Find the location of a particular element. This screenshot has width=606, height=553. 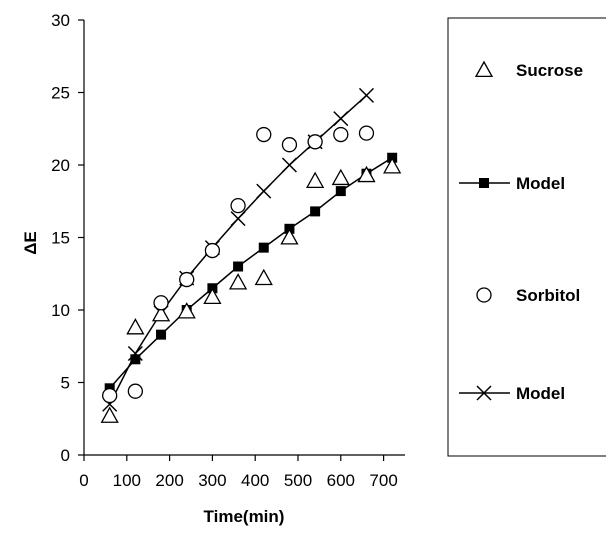

y-tick-label: 0 is located at coordinates (65, 455).